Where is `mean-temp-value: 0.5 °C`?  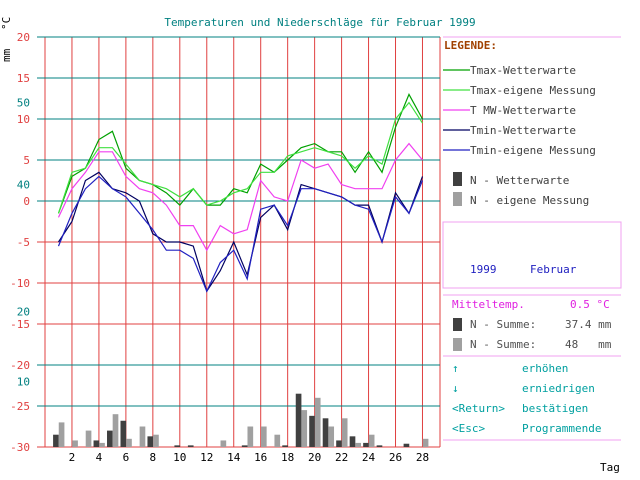 mean-temp-value: 0.5 °C is located at coordinates (590, 304).